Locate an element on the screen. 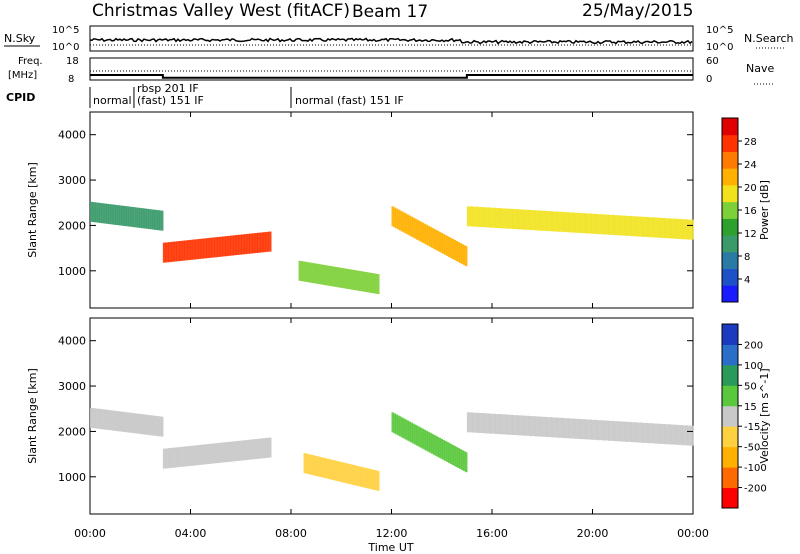 Image resolution: width=800 pixels, height=554 pixels. nsky-panel is located at coordinates (391, 38).